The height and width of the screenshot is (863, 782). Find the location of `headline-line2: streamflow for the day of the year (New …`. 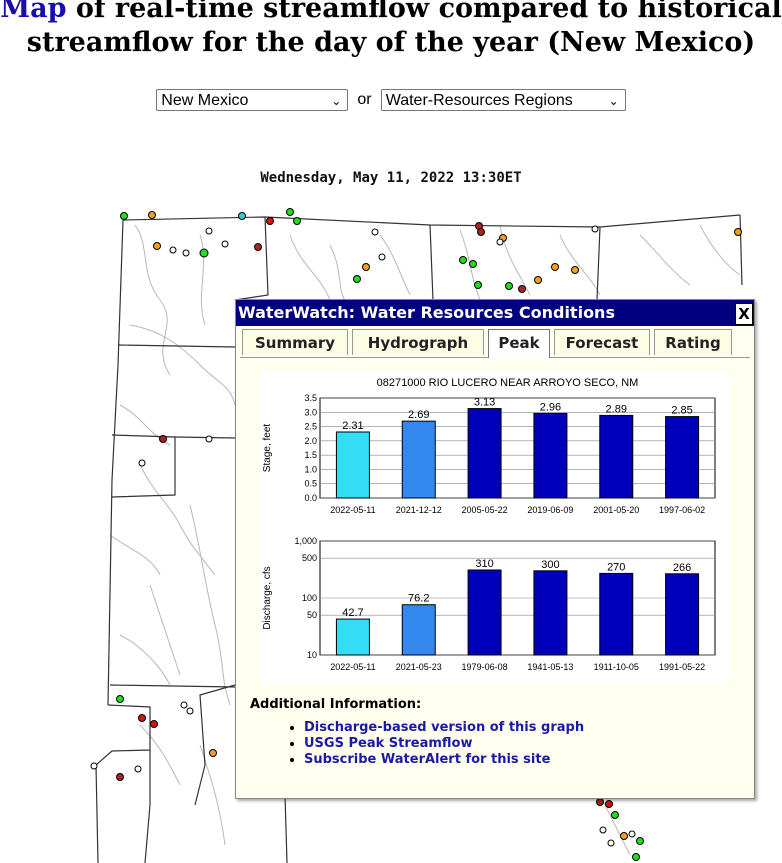

headline-line2: streamflow for the day of the year (New … is located at coordinates (391, 42).